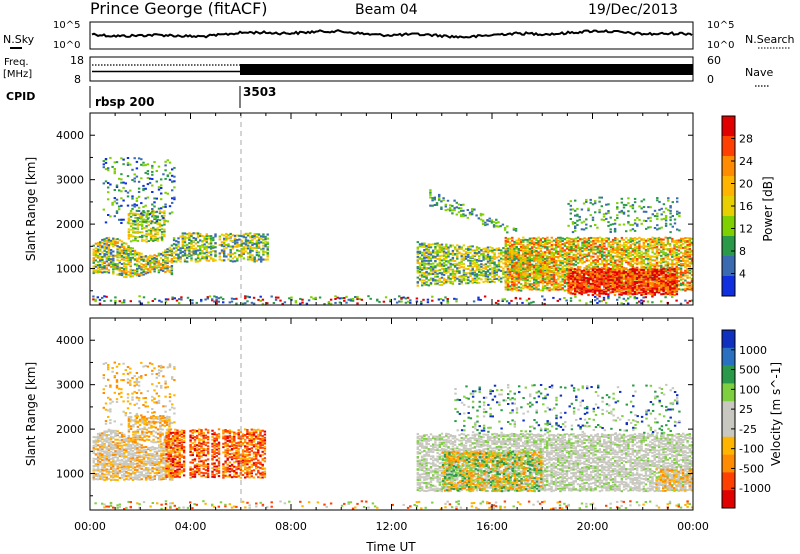 This screenshot has height=554, width=800. I want to click on freq-label-1: Freq., so click(16, 62).